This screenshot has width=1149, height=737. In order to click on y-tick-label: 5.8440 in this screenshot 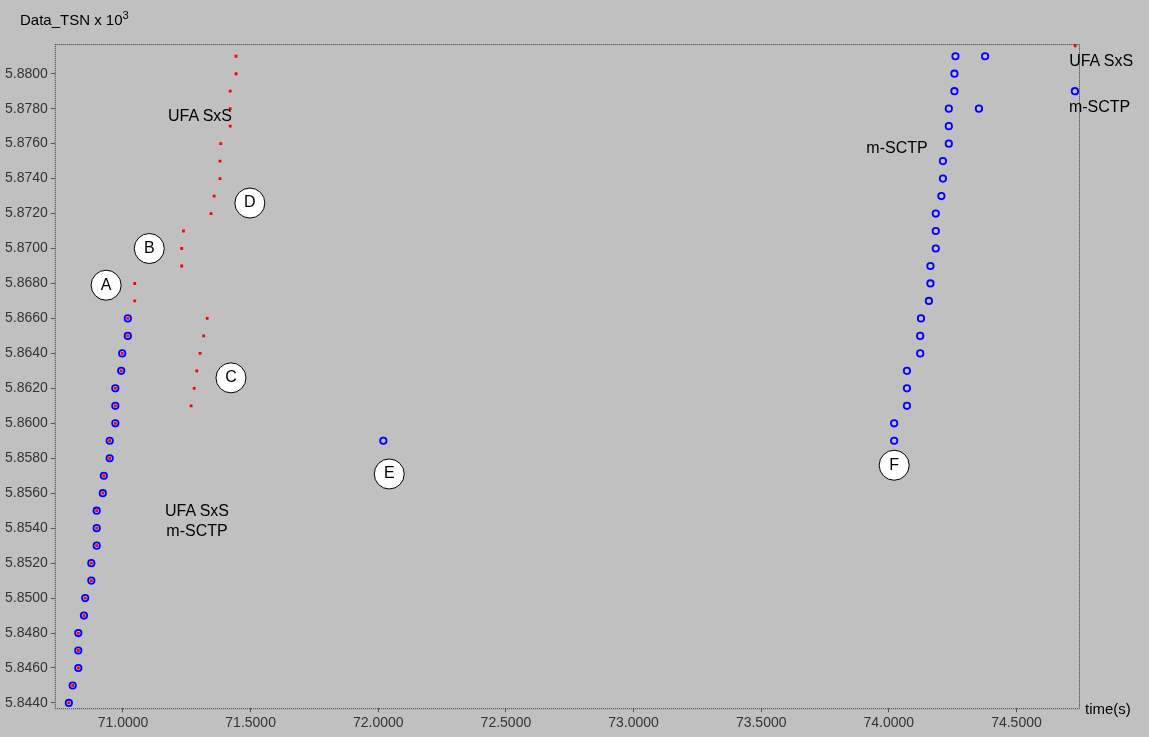, I will do `click(26, 701)`.